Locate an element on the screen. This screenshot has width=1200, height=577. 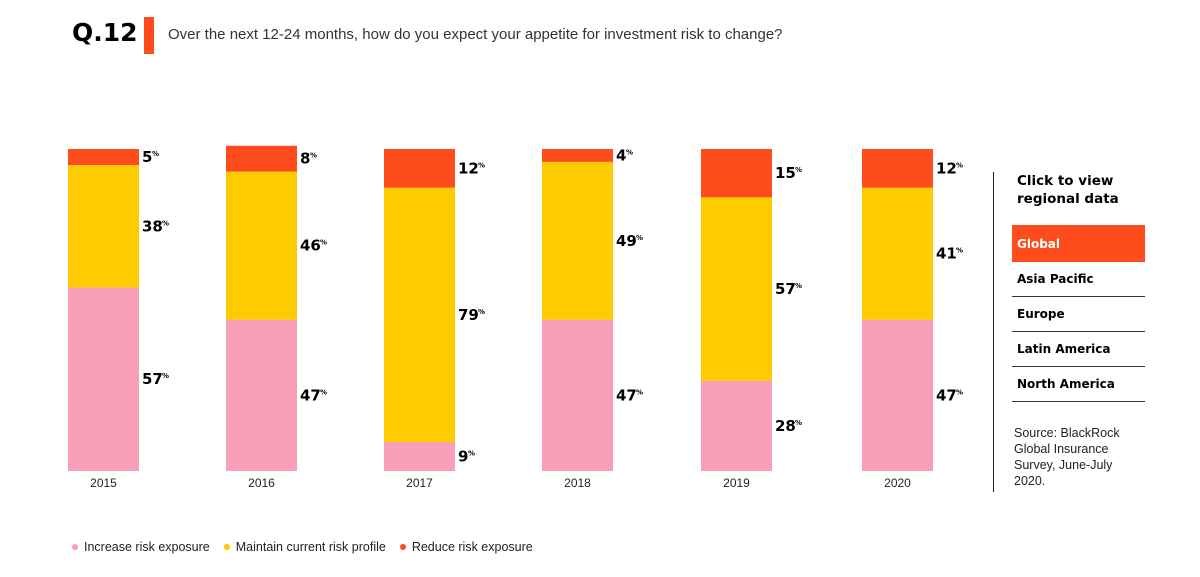
region-item-europe: Europe is located at coordinates (1078, 314).